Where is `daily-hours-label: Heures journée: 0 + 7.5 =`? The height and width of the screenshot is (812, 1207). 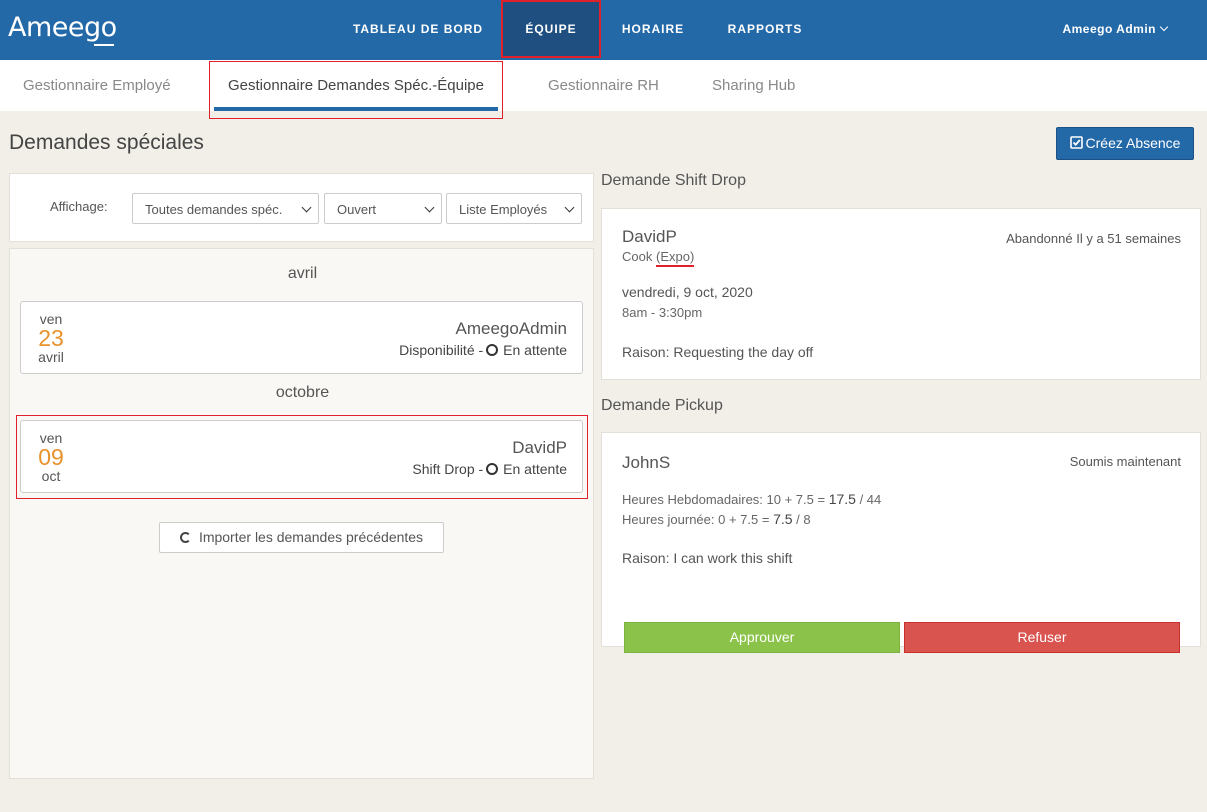
daily-hours-label: Heures journée: 0 + 7.5 = is located at coordinates (696, 519).